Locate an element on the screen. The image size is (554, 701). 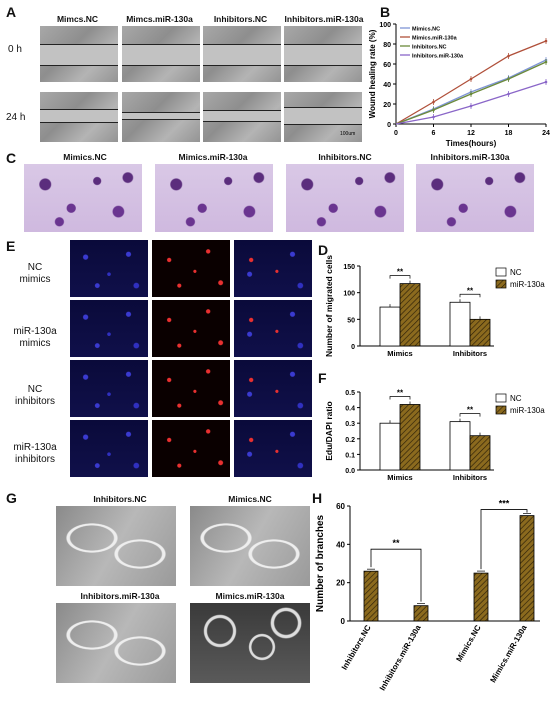
x-tick-label: Mimics.miR-130a is located at coordinates (508, 653).